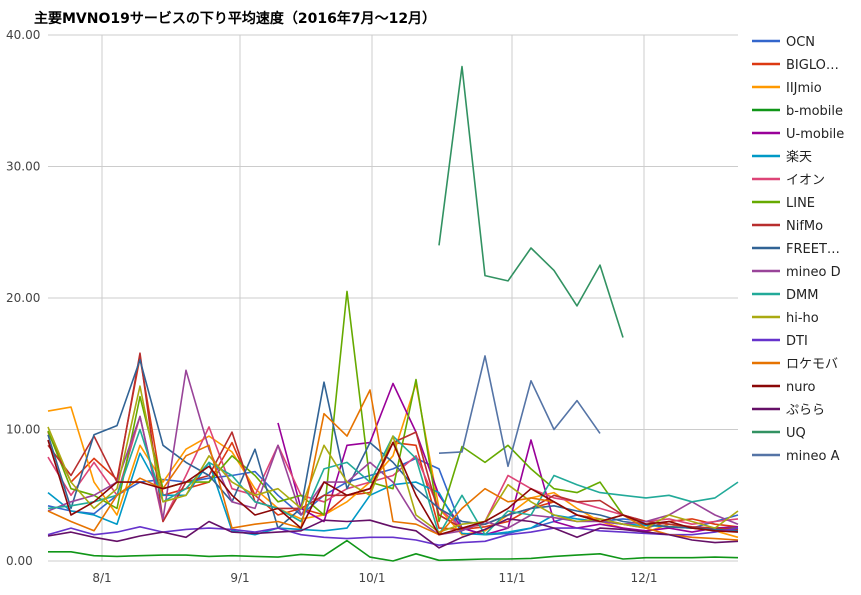 This screenshot has height=595, width=861. What do you see at coordinates (519, 411) in the screenshot?
I see `series-line-mineo A` at bounding box center [519, 411].